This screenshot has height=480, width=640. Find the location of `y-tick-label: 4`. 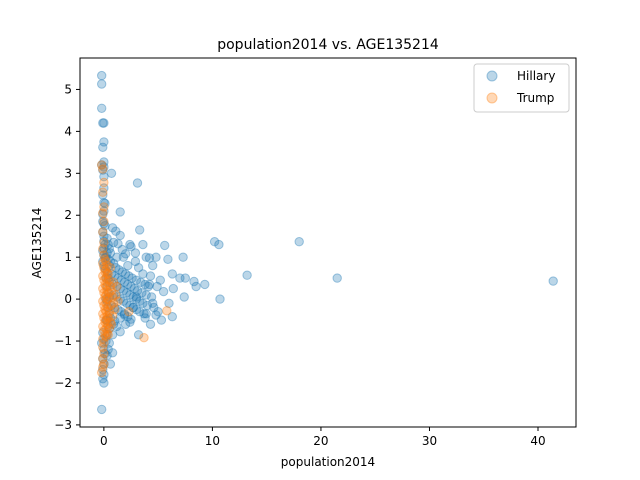

y-tick-label: 4 is located at coordinates (68, 131).